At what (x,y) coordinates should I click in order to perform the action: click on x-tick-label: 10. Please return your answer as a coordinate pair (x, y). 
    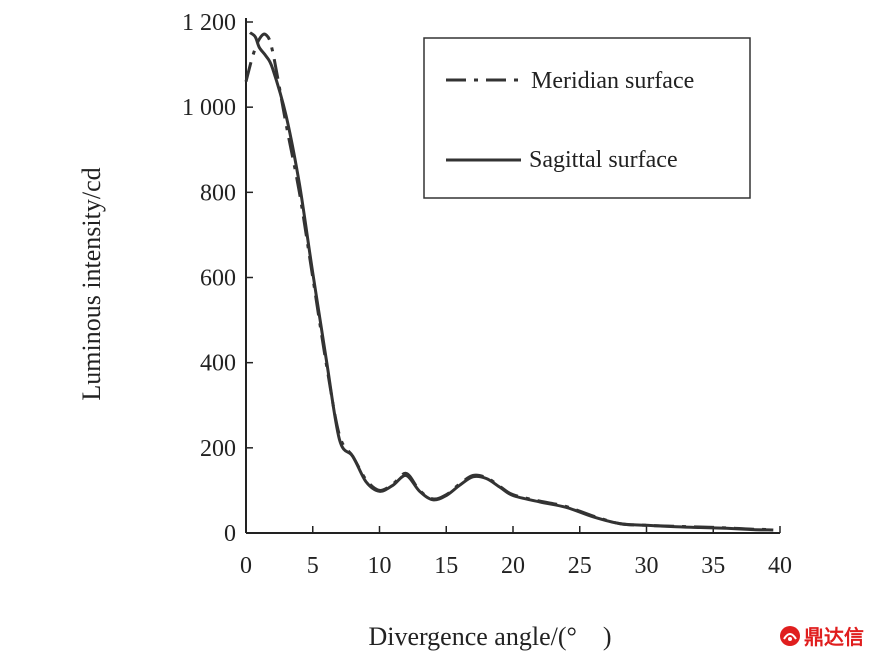
    Looking at the image, I should click on (380, 566).